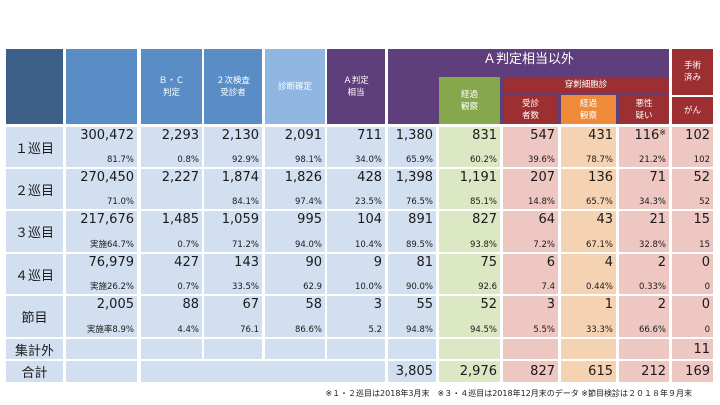  What do you see at coordinates (469, 199) in the screenshot?
I see `cell-observation-rate: 85.1%` at bounding box center [469, 199].